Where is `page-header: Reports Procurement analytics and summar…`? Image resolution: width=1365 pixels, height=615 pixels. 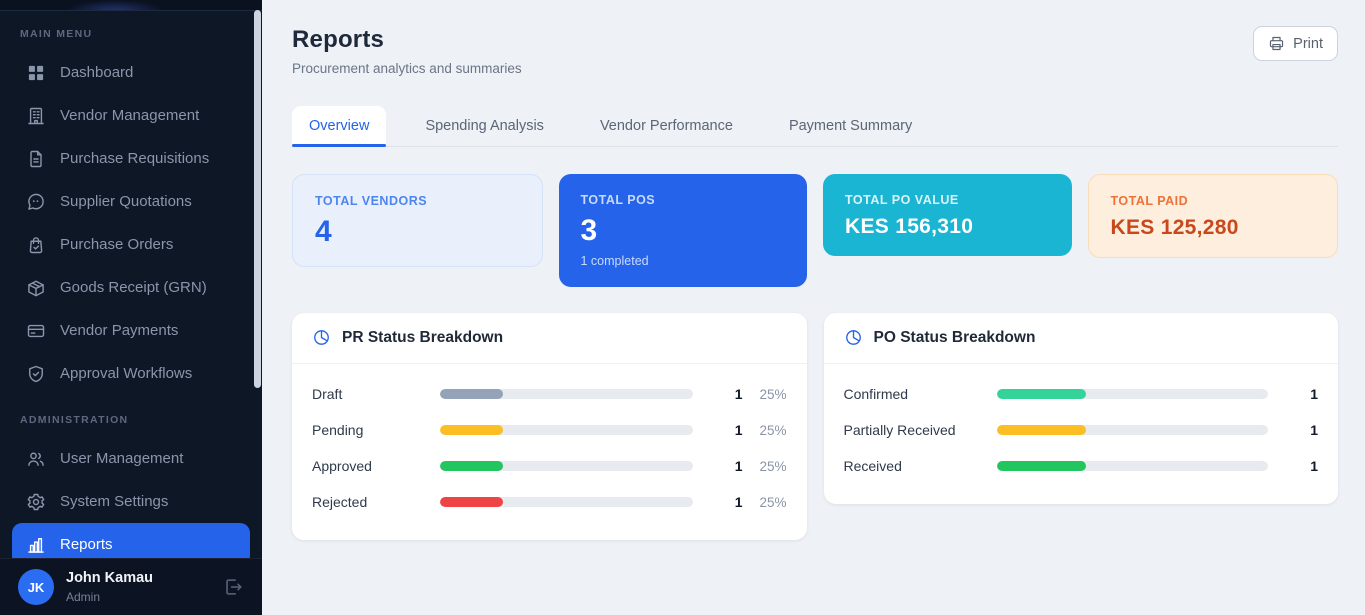
page-header: Reports Procurement analytics and summar… is located at coordinates (815, 51).